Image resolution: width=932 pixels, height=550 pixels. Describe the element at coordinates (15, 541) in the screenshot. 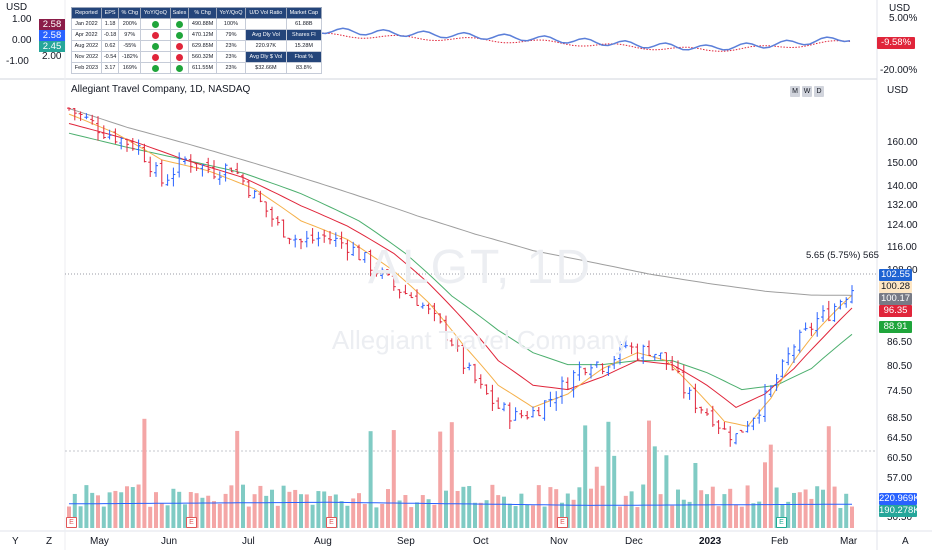

I see `log-scale-toggle-y: Y` at that location.